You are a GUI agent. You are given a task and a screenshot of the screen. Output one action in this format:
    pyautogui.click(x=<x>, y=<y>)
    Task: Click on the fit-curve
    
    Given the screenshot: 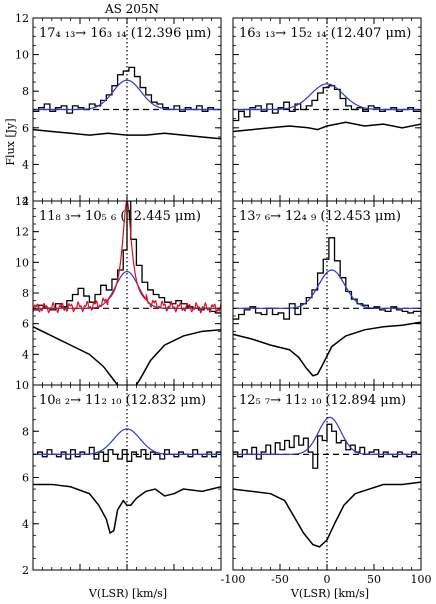 What is the action you would take?
    pyautogui.click(x=127, y=257)
    